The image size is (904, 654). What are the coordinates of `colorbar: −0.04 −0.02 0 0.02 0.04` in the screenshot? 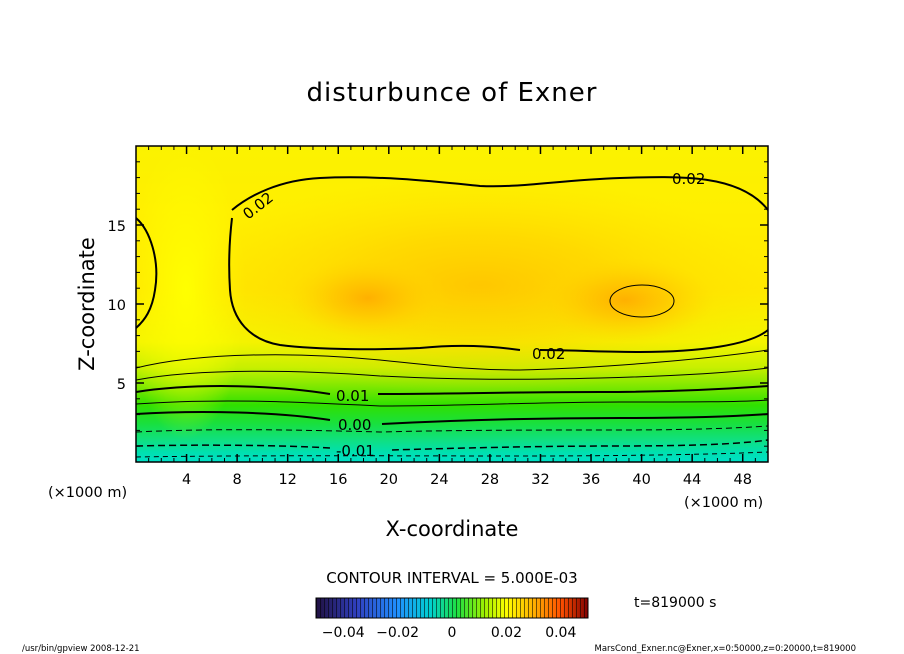 It's located at (452, 619).